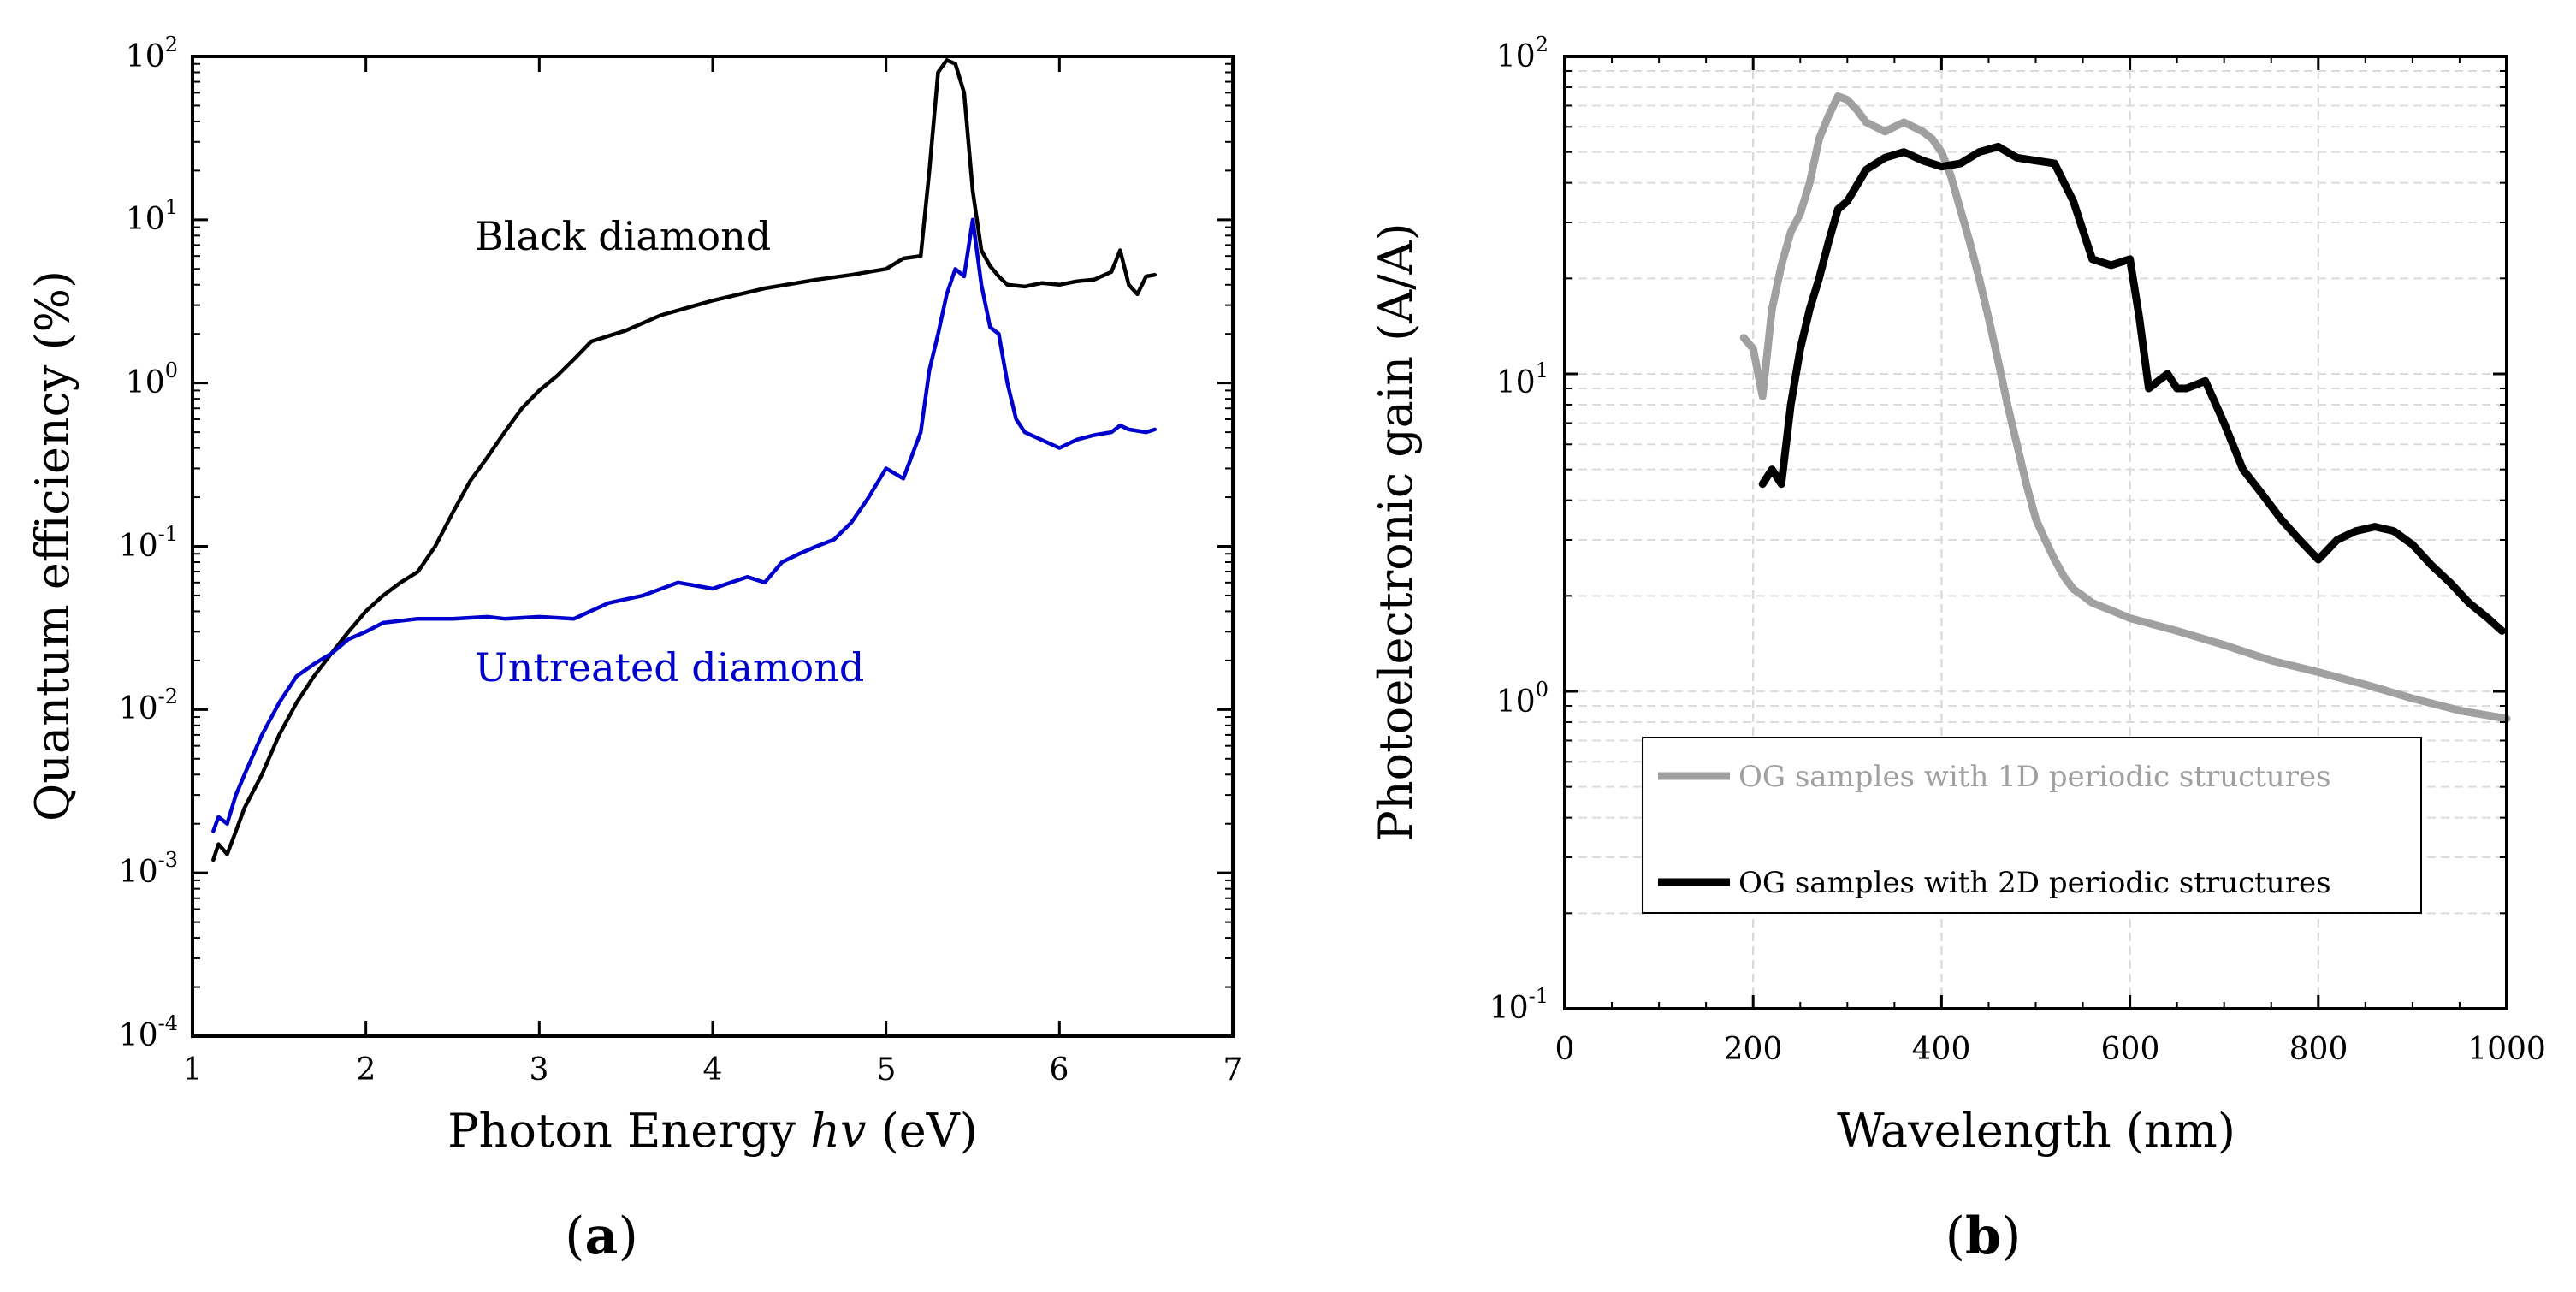 Image resolution: width=2576 pixels, height=1292 pixels. Describe the element at coordinates (669, 667) in the screenshot. I see `annotation-untreated-diamond: Untreated diamond` at that location.